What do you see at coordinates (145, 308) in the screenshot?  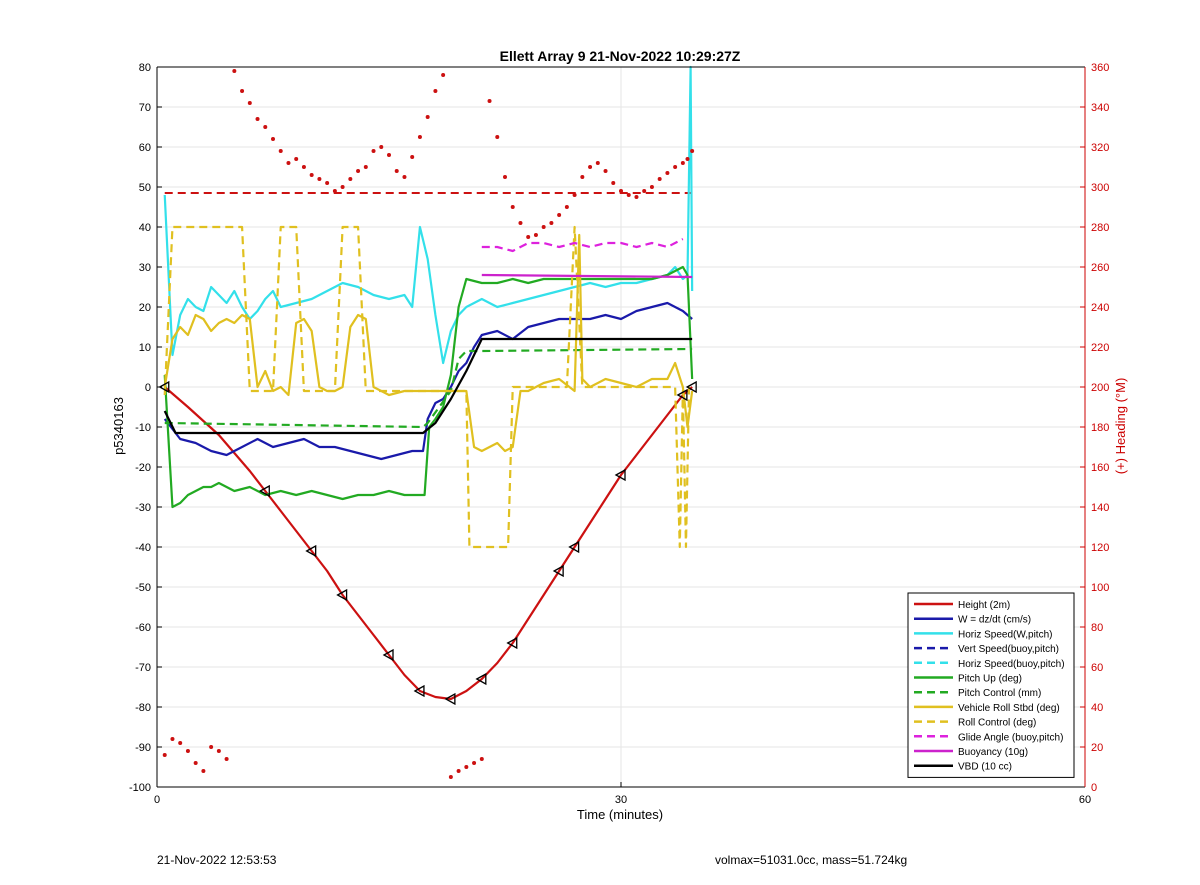 I see `y-tick-label: 20` at bounding box center [145, 308].